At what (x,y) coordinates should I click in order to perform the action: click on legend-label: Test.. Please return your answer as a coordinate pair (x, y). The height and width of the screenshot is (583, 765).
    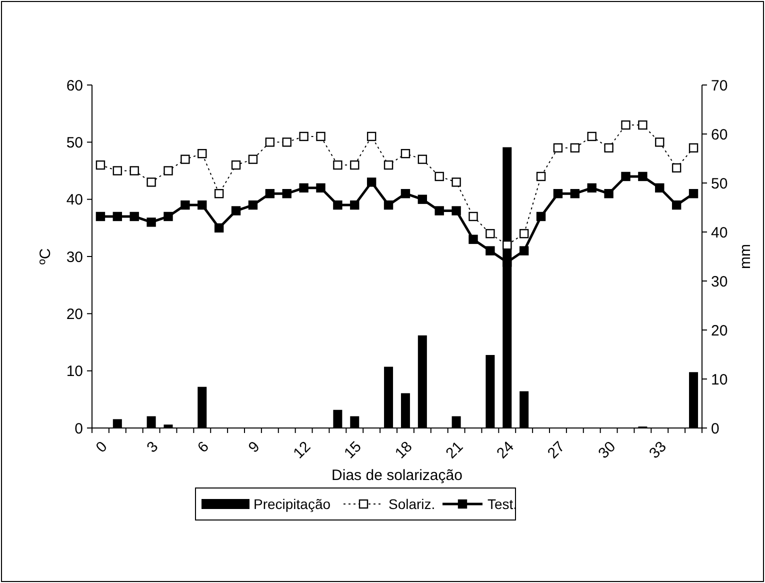
    Looking at the image, I should click on (503, 504).